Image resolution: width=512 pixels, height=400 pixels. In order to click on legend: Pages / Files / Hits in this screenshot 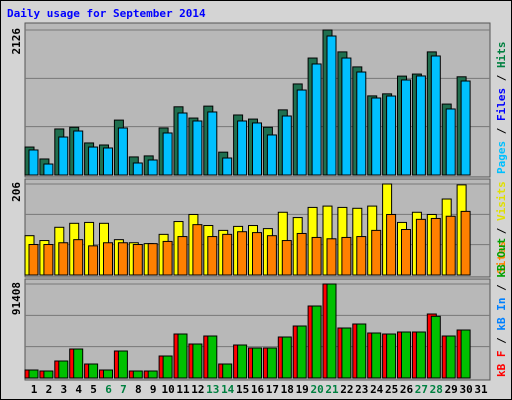, I will do `click(501, 108)`.